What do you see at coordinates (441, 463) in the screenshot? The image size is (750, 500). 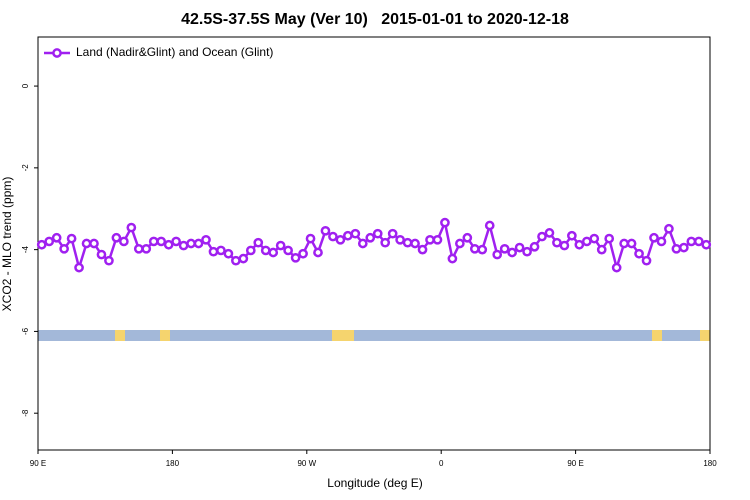 I see `x-tick-label: 0` at bounding box center [441, 463].